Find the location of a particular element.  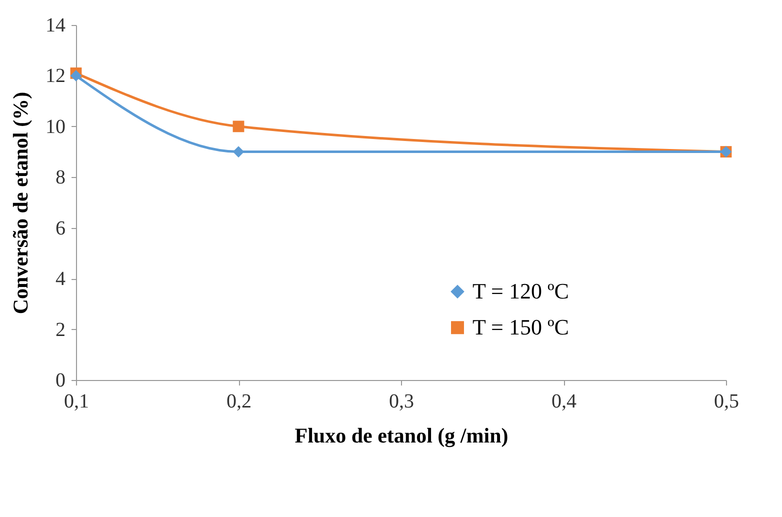

x-tick-label: 0,5 is located at coordinates (726, 401).